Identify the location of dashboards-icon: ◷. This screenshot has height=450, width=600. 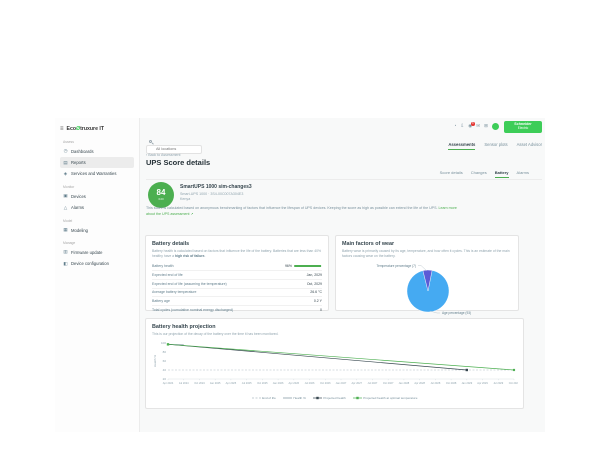
(65, 151).